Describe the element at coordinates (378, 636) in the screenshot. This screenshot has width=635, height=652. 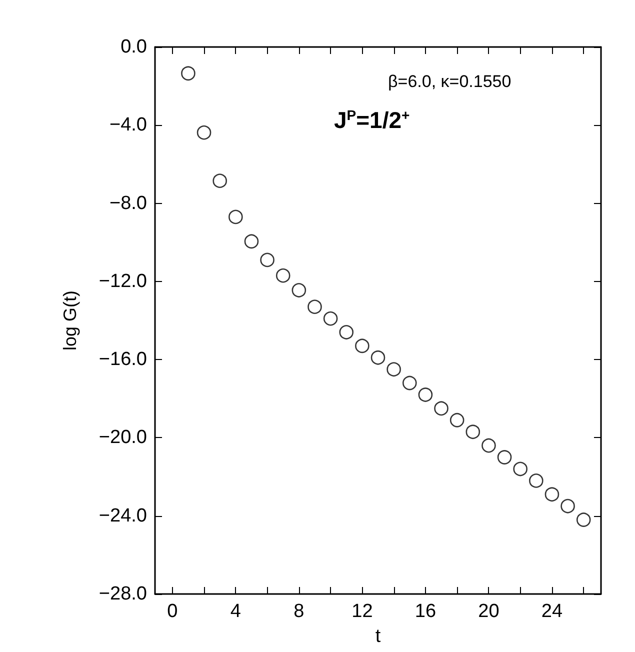
I see `x-axis-title: t` at that location.